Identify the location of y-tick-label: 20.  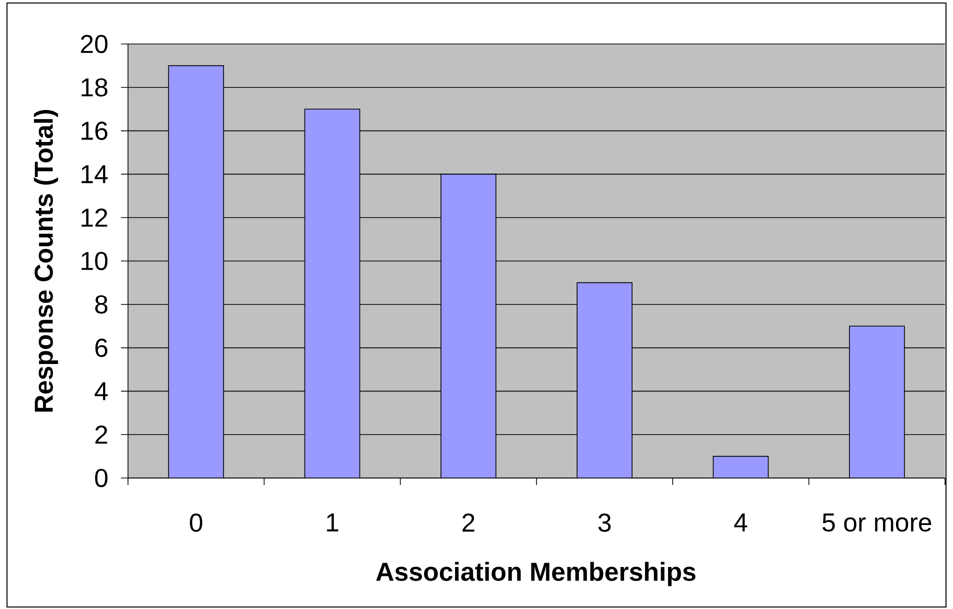
(94, 44).